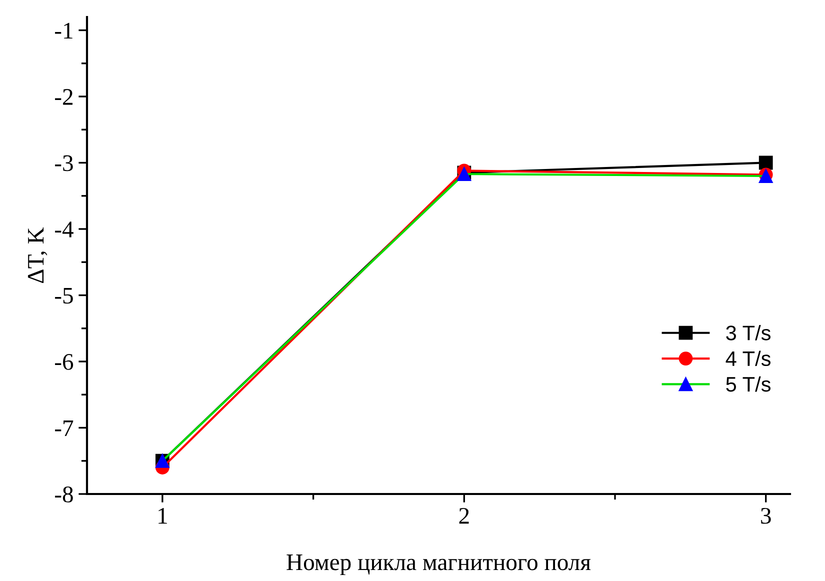 This screenshot has width=825, height=581. What do you see at coordinates (464, 516) in the screenshot?
I see `x-tick-label: 2` at bounding box center [464, 516].